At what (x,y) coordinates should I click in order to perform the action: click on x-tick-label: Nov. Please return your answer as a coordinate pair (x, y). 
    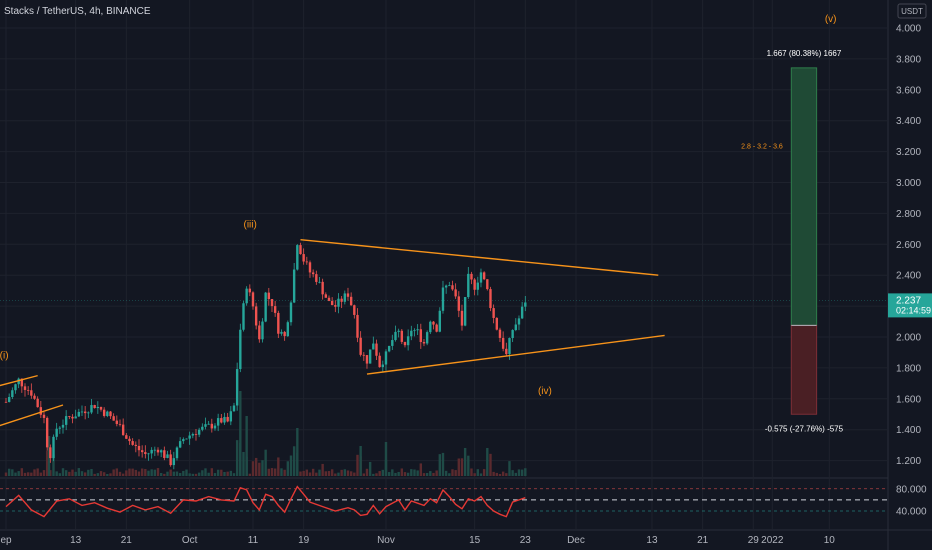
    Looking at the image, I should click on (386, 540).